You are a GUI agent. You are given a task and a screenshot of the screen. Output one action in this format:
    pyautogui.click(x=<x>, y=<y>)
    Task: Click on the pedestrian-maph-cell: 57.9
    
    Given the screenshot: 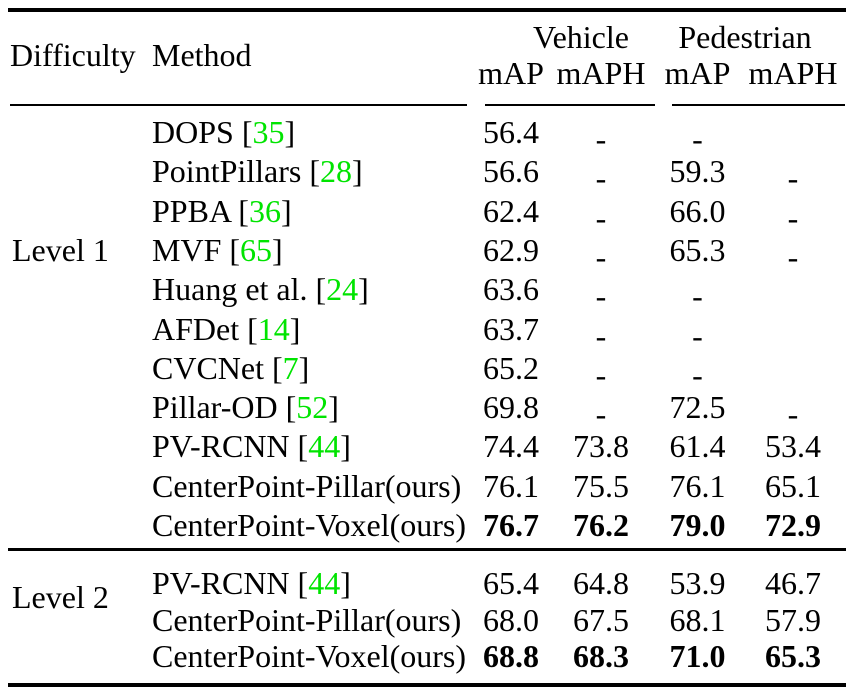 What is the action you would take?
    pyautogui.click(x=793, y=619)
    